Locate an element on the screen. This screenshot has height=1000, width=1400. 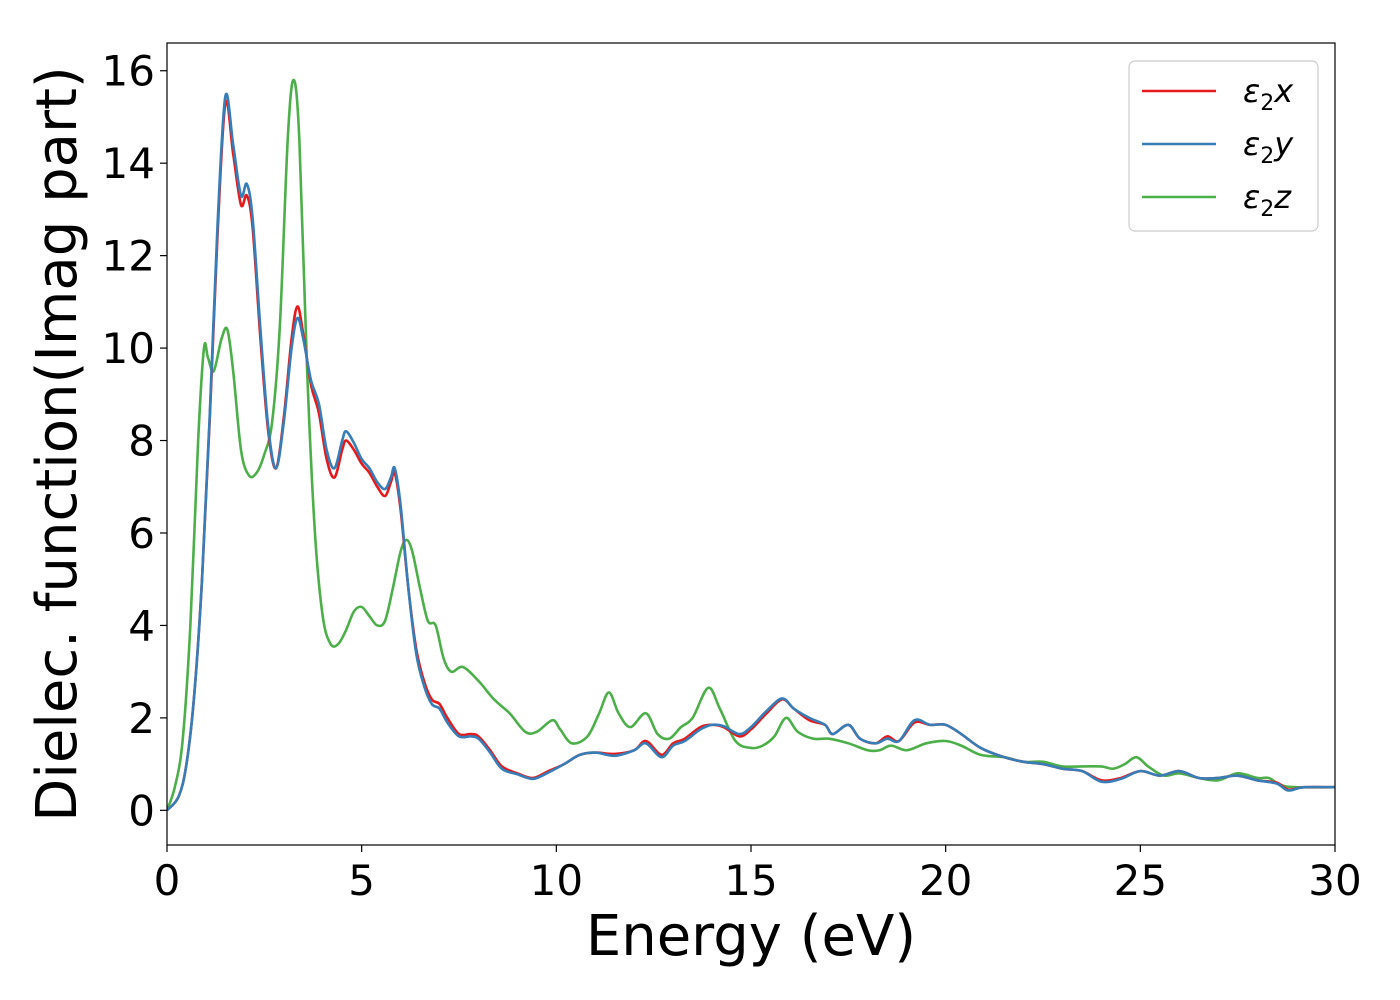
x-tick-label: 0 is located at coordinates (167, 880).